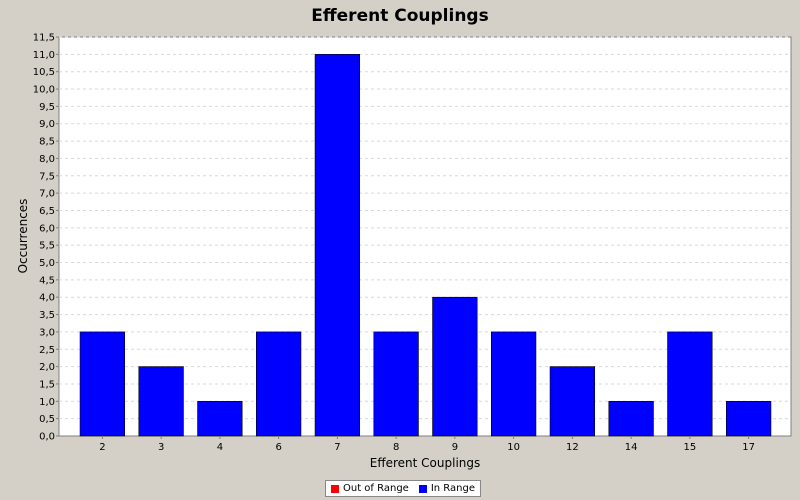 The width and height of the screenshot is (800, 500). Describe the element at coordinates (396, 447) in the screenshot. I see `x-tick-label: 8` at that location.